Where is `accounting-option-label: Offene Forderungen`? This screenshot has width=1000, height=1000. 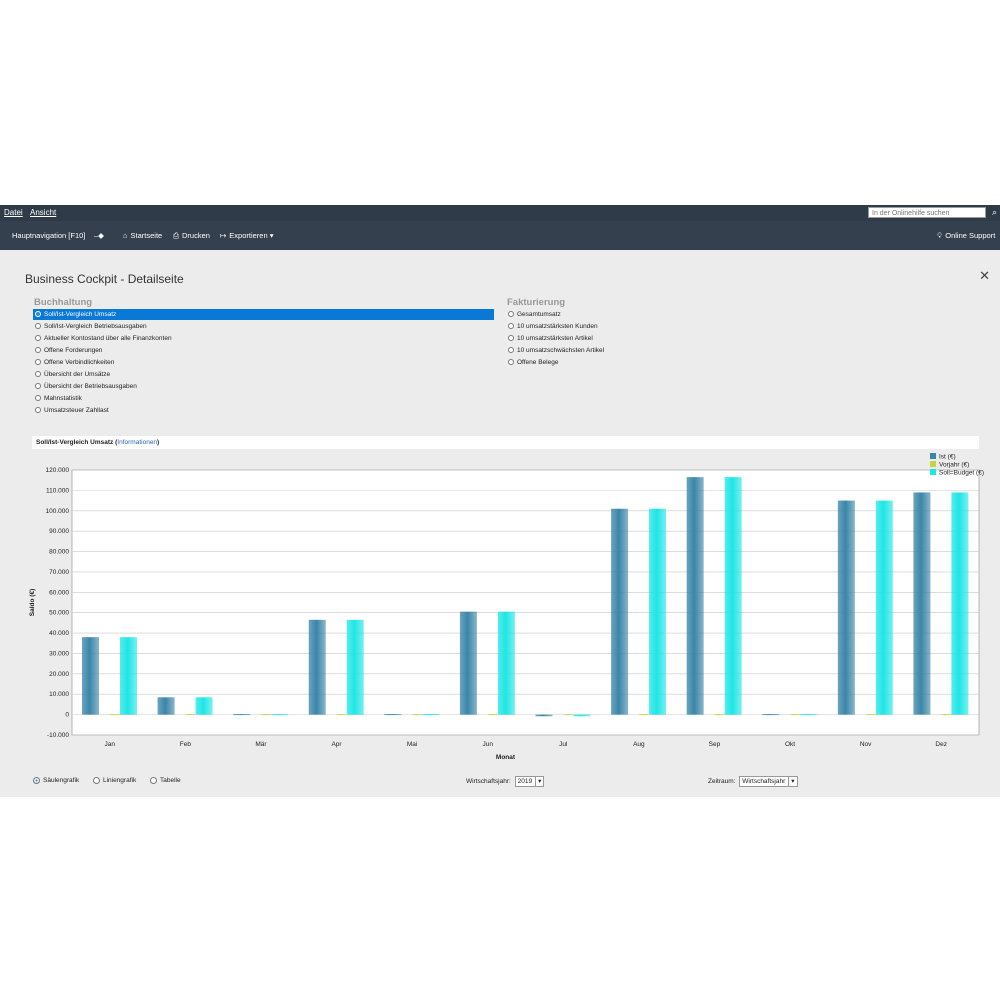
accounting-option-label: Offene Forderungen is located at coordinates (73, 350).